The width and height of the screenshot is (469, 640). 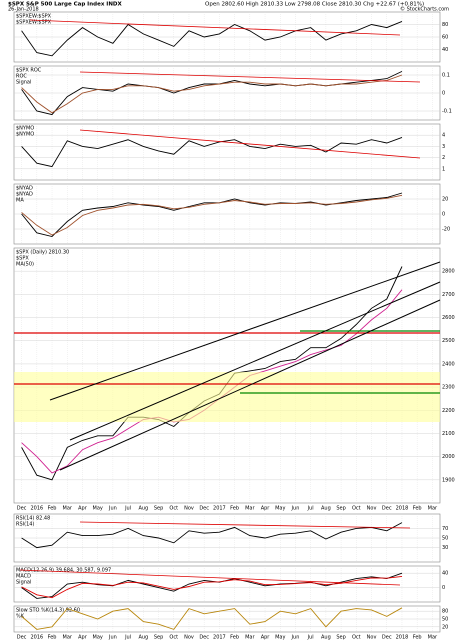 What do you see at coordinates (448, 295) in the screenshot?
I see `y-tick-label: 2700` at bounding box center [448, 295].